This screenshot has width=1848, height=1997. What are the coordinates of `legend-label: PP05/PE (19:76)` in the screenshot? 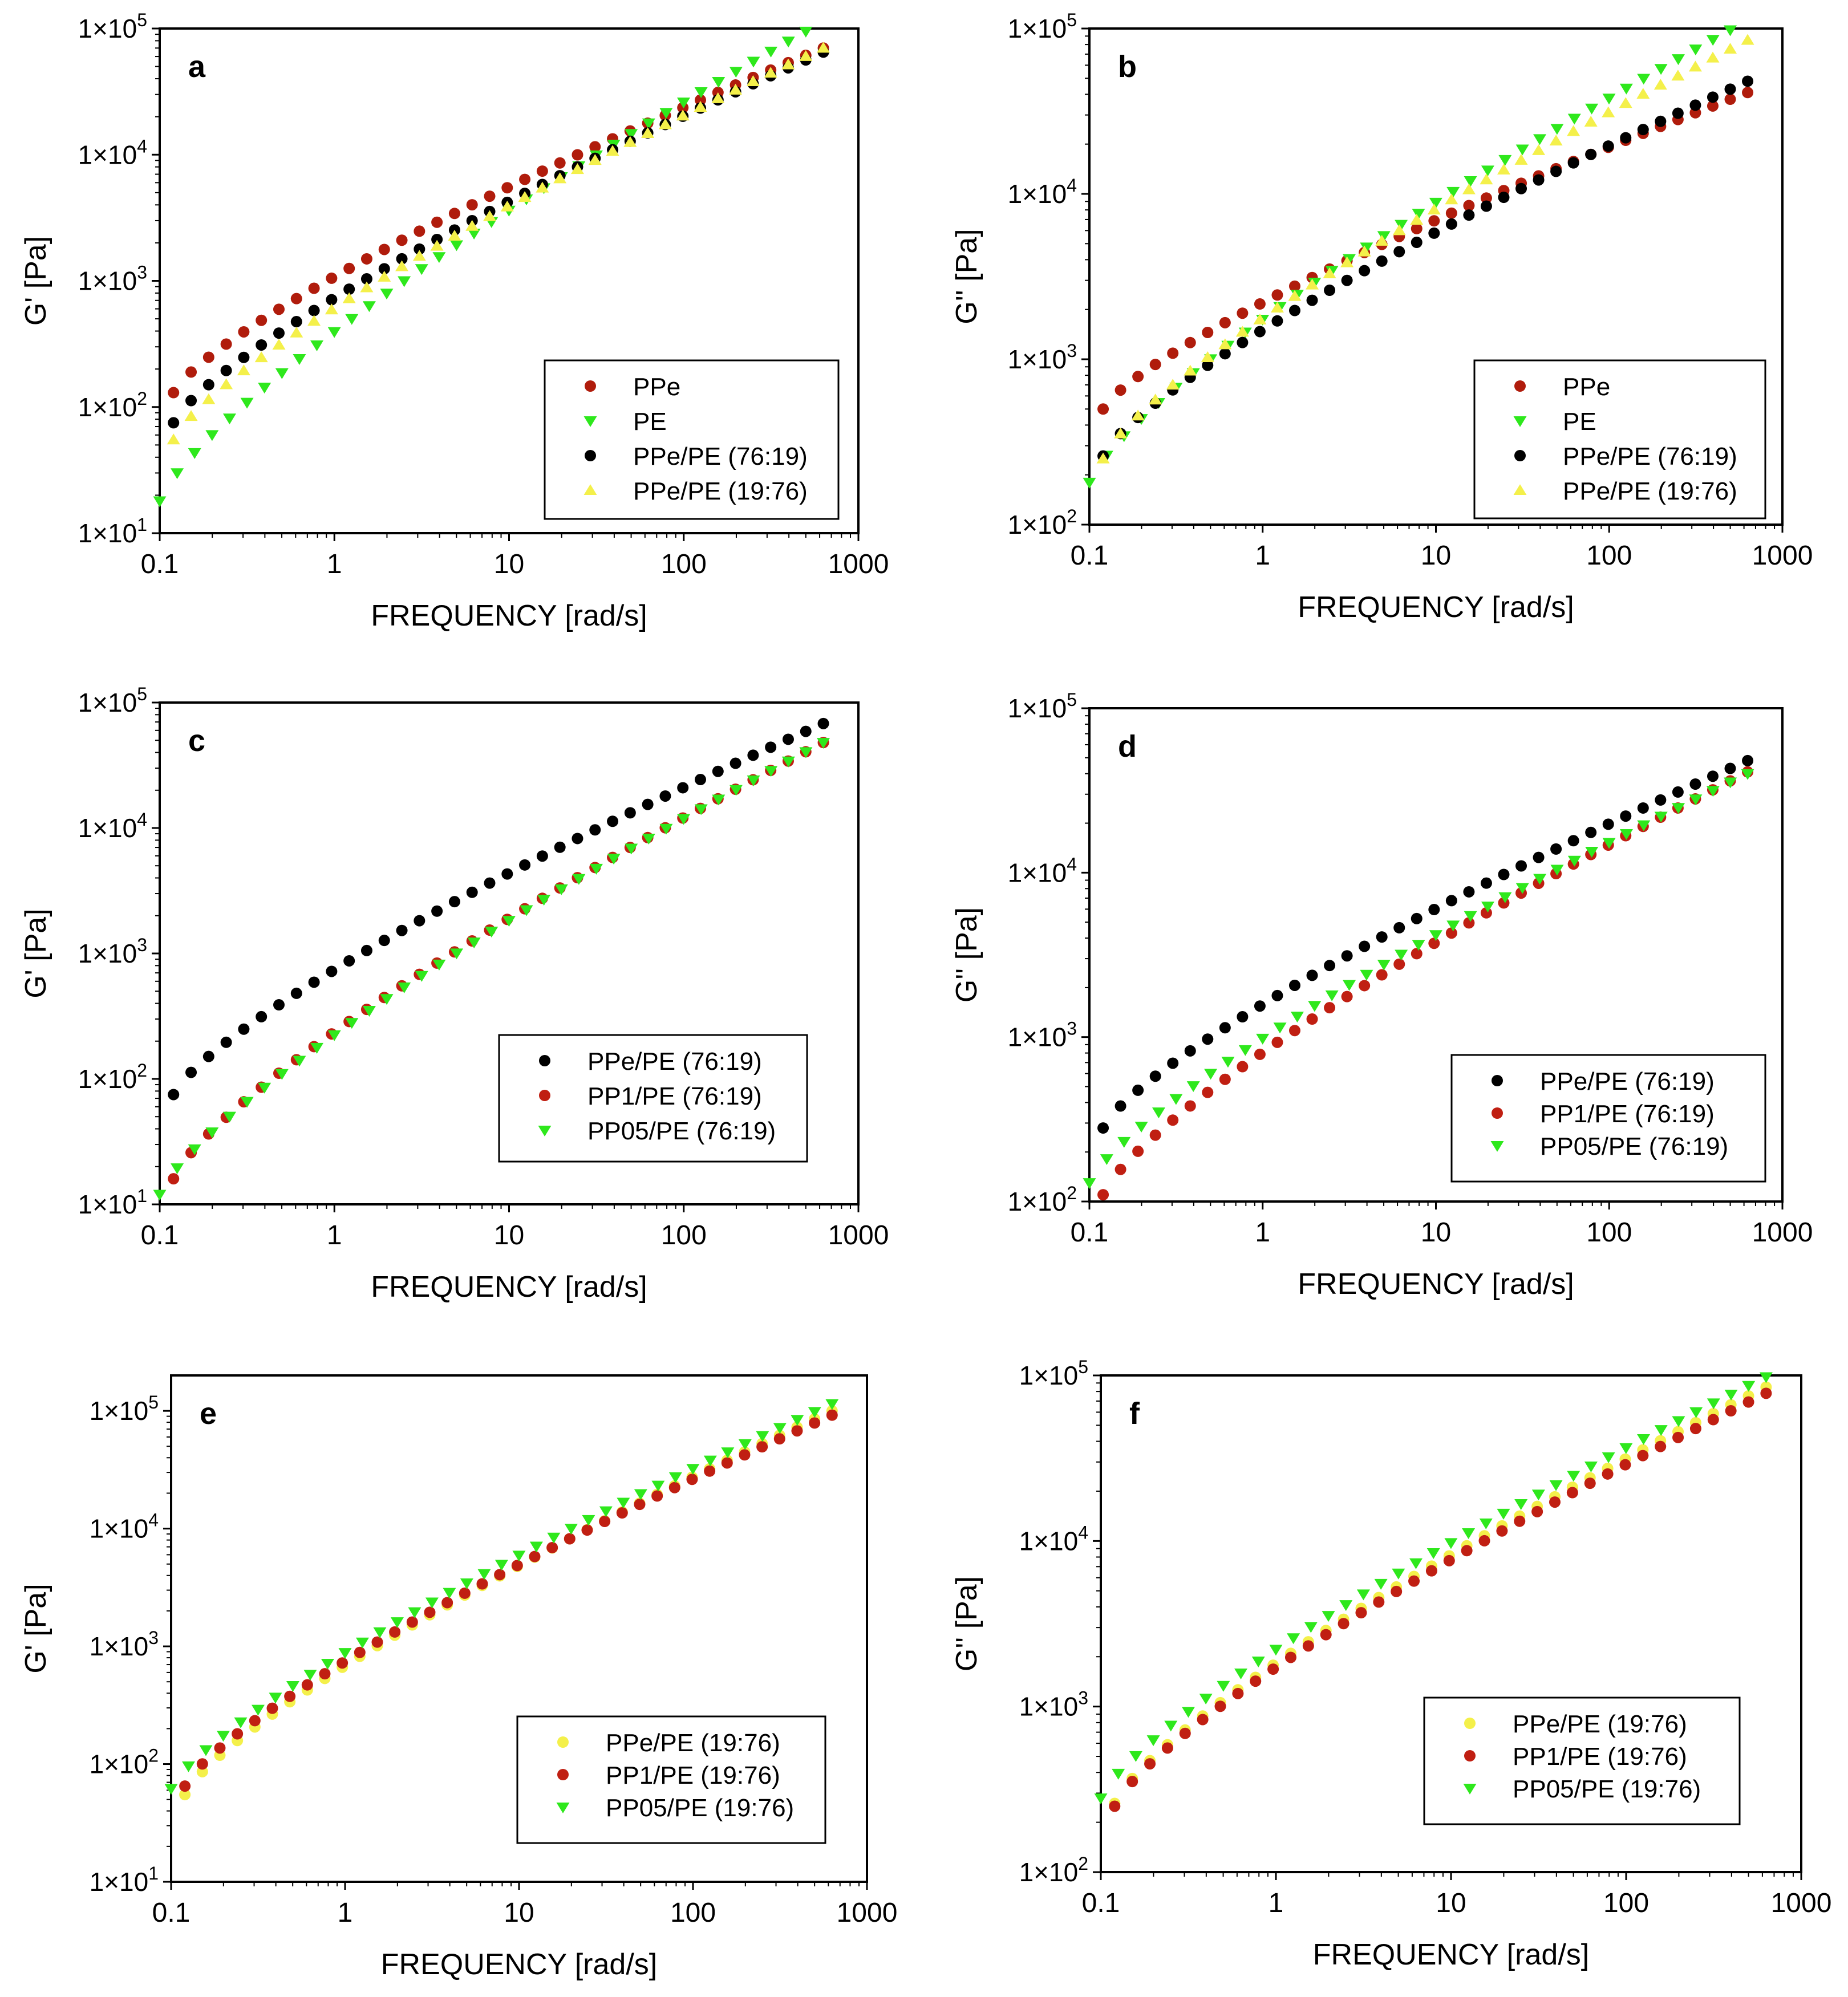 It's located at (700, 1808).